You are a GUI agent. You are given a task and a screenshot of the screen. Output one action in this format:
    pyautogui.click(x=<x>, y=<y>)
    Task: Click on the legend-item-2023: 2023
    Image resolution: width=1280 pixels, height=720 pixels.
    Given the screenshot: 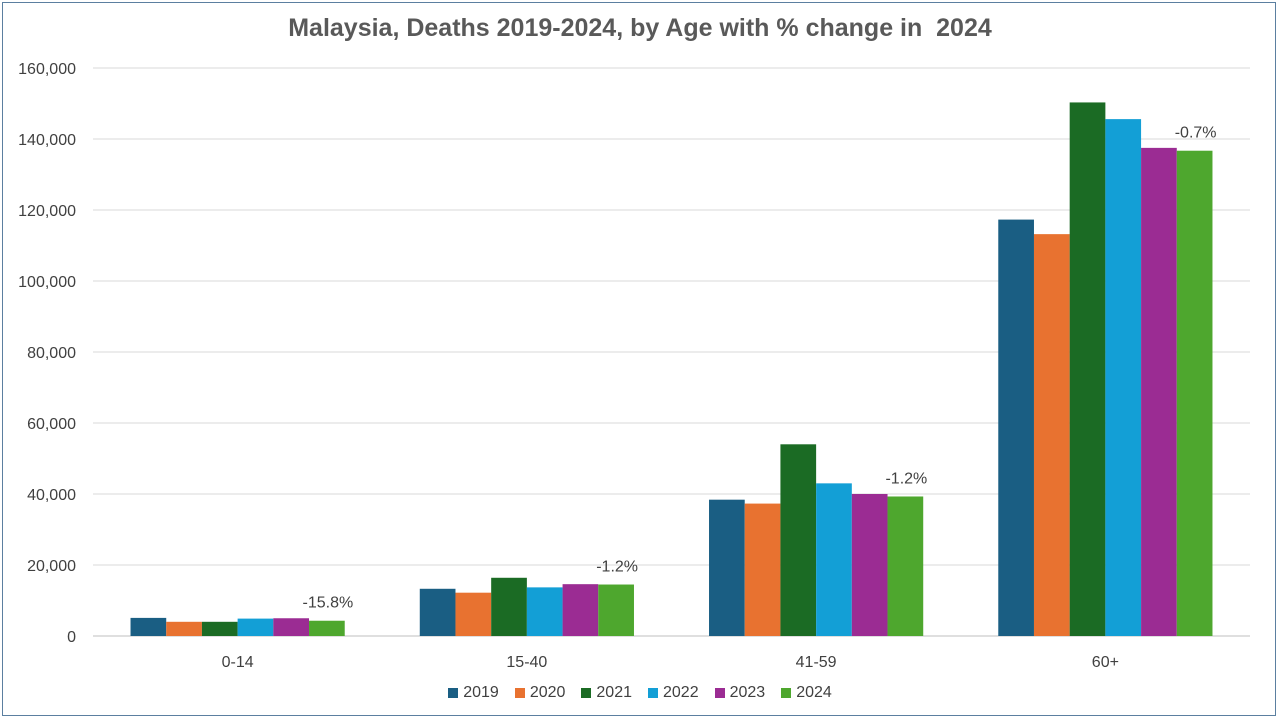 What is the action you would take?
    pyautogui.click(x=740, y=693)
    